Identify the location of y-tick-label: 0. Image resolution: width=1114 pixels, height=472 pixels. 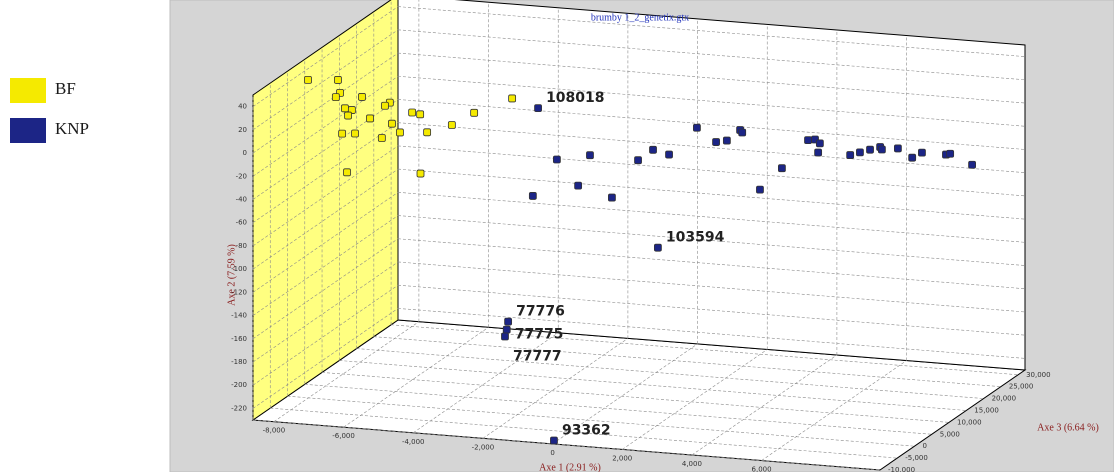
(245, 153).